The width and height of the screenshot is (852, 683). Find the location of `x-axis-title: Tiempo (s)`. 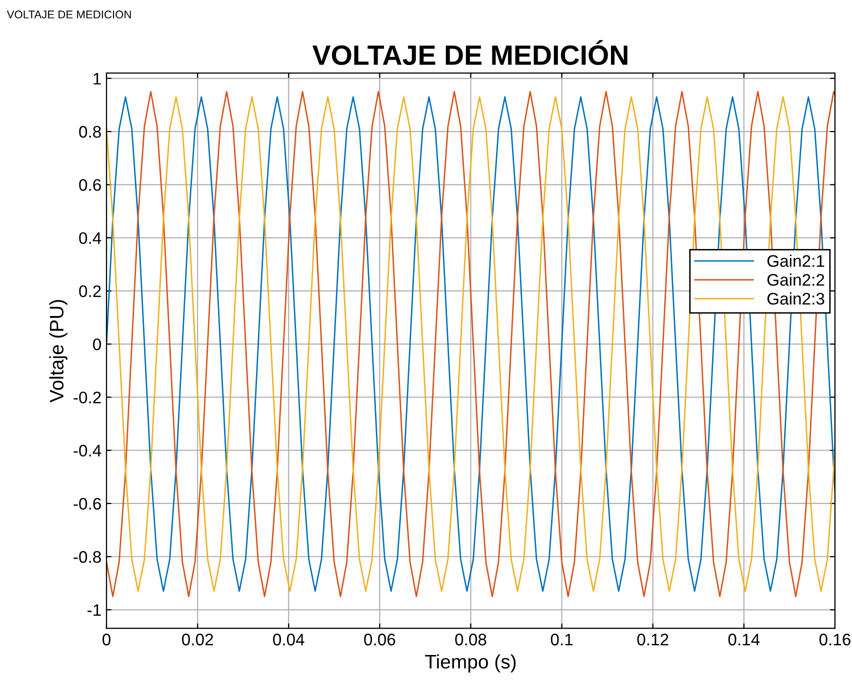

x-axis-title: Tiempo (s) is located at coordinates (470, 663).